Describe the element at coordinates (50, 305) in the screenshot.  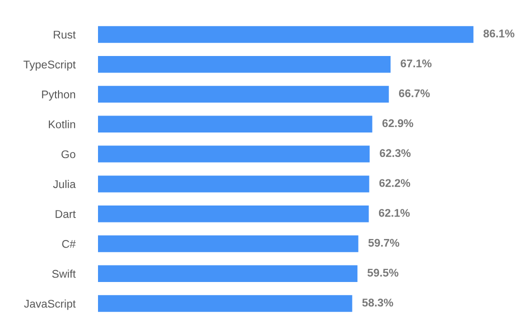
I see `y-tick-label: JavaScript` at that location.